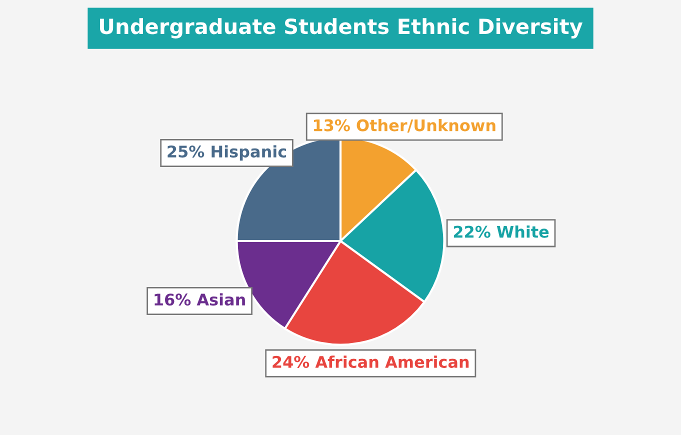 The image size is (681, 435). I want to click on slice-label: 22% White, so click(501, 231).